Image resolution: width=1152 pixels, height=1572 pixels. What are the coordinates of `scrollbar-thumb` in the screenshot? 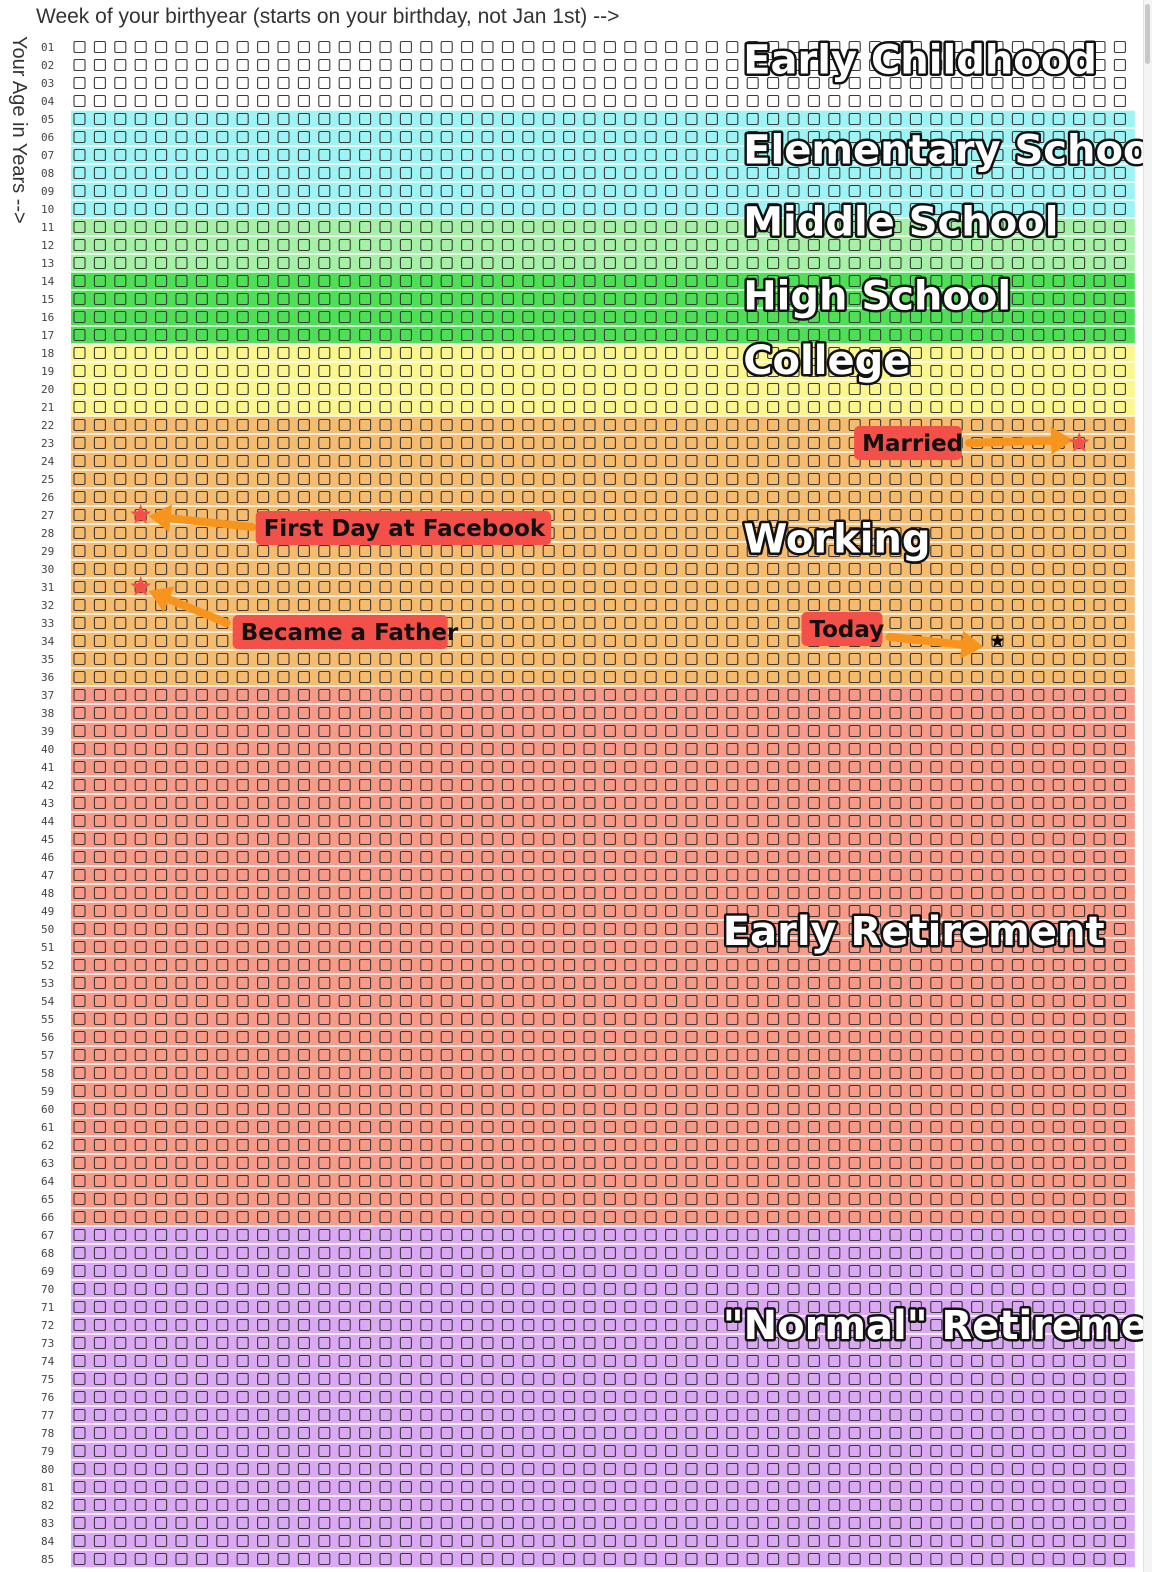 It's located at (1147, 34).